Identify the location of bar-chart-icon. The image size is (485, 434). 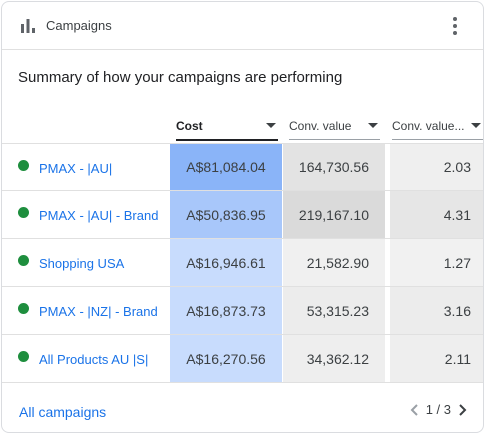
(28, 26).